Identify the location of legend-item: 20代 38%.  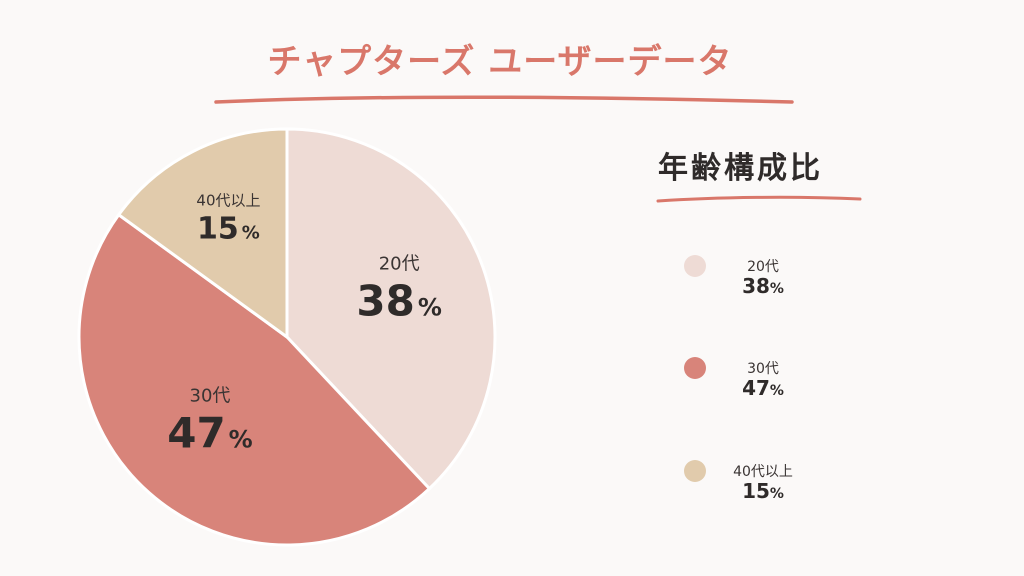
(752, 280).